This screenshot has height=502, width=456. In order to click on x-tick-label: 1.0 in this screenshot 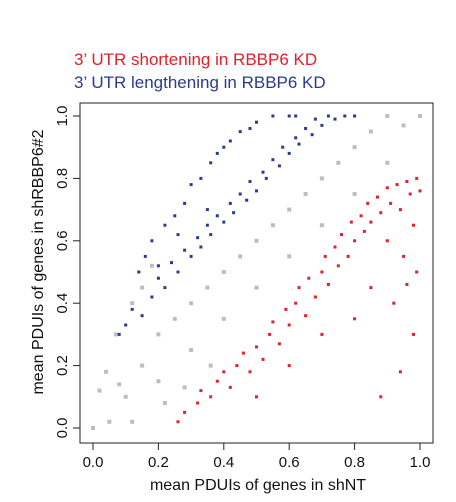, I will do `click(420, 462)`.